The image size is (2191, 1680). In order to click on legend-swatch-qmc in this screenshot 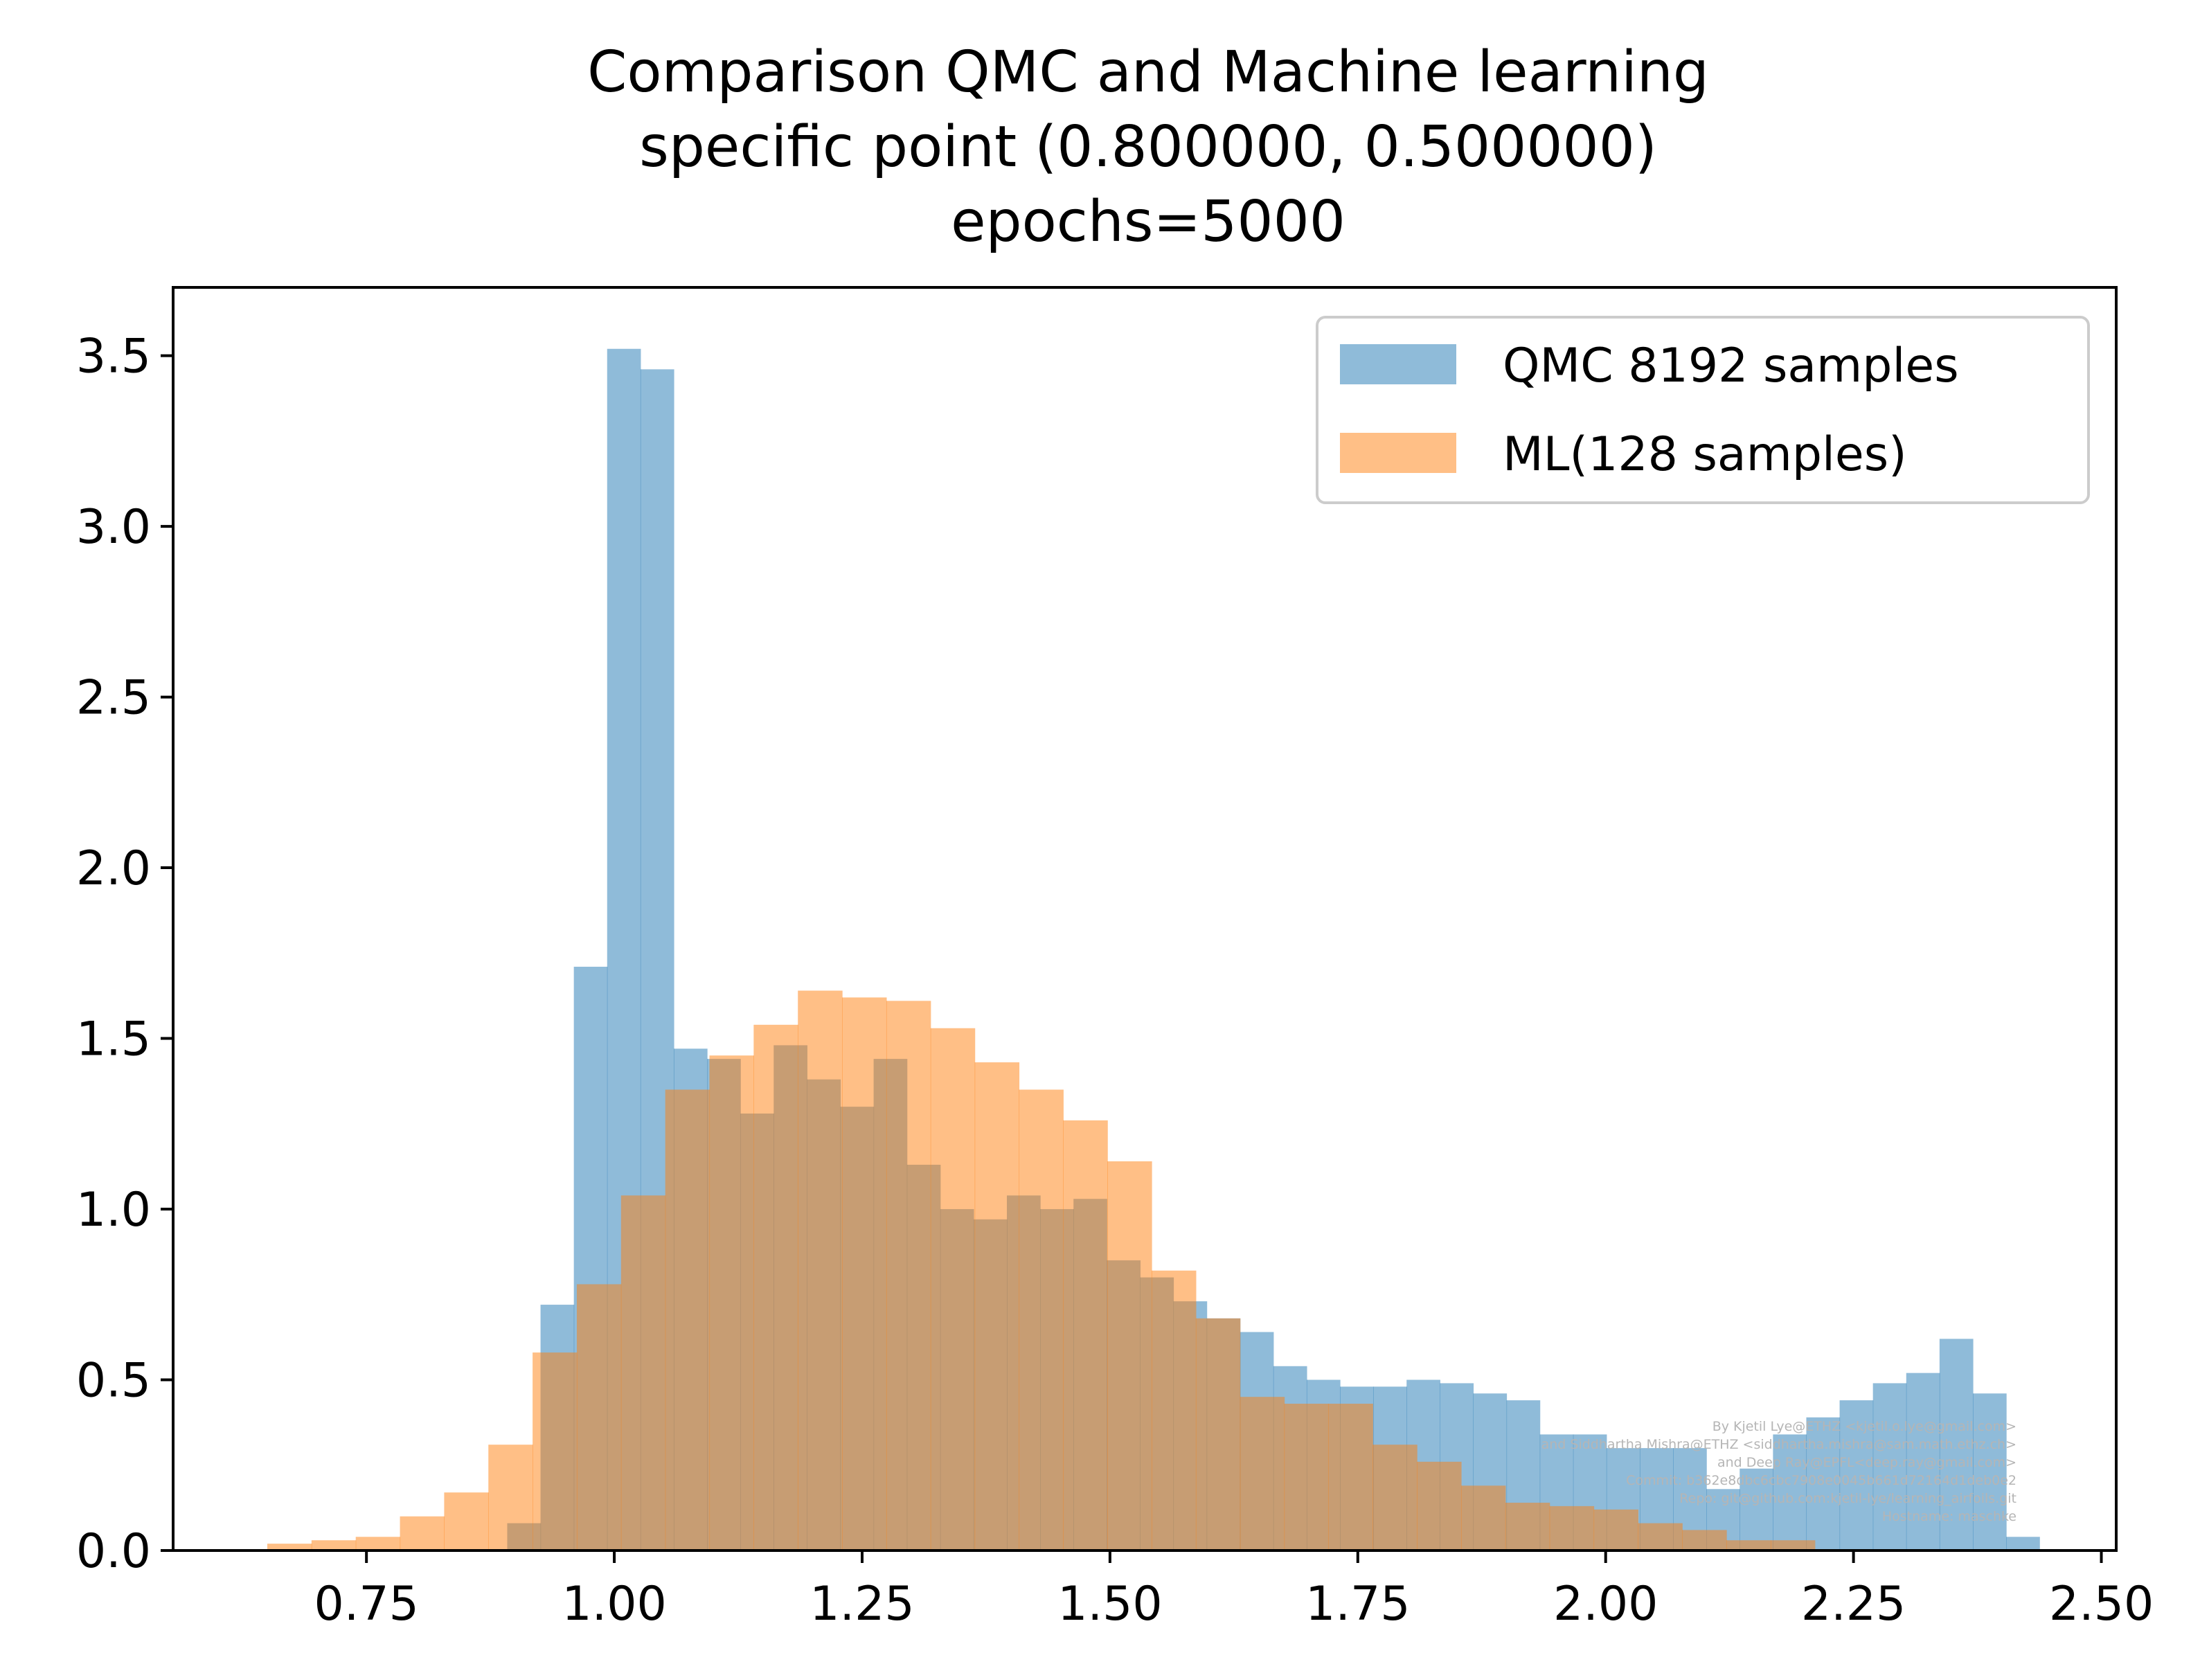, I will do `click(1398, 364)`.